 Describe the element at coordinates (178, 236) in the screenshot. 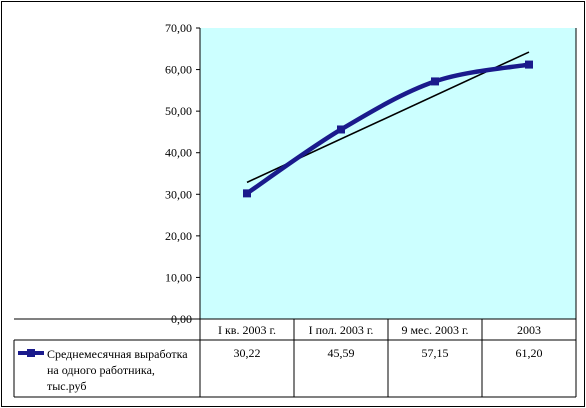

I see `y-tick-label: 20,00` at that location.